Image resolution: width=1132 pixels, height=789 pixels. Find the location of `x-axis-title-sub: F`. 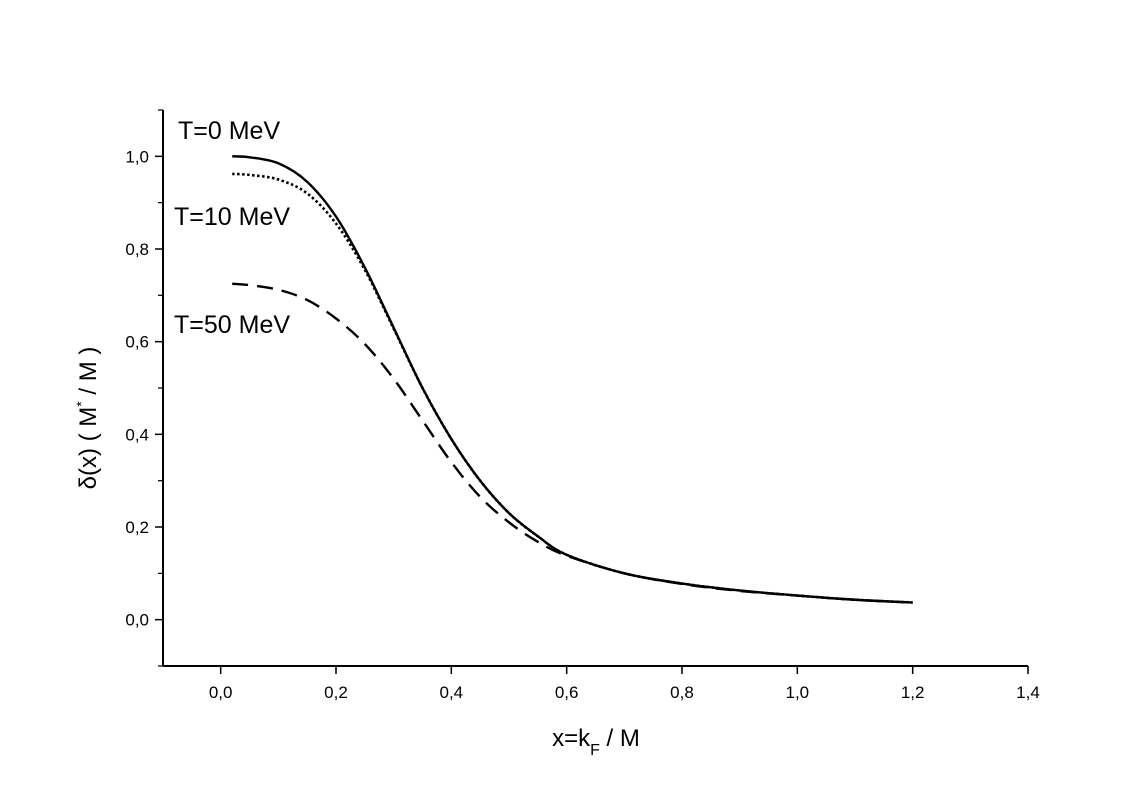

x-axis-title-sub: F is located at coordinates (595, 750).